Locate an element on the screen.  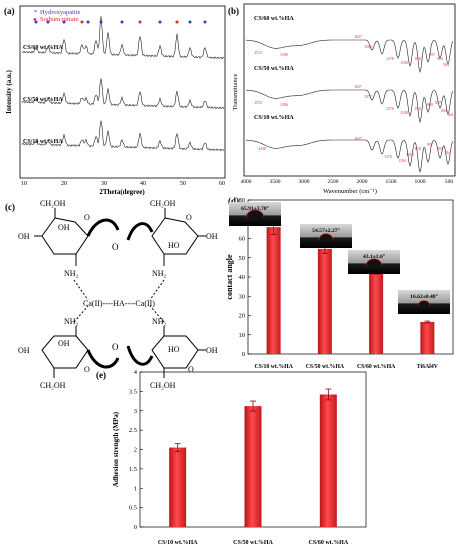
ftir-peak-label: 960 is located at coordinates (430, 105).